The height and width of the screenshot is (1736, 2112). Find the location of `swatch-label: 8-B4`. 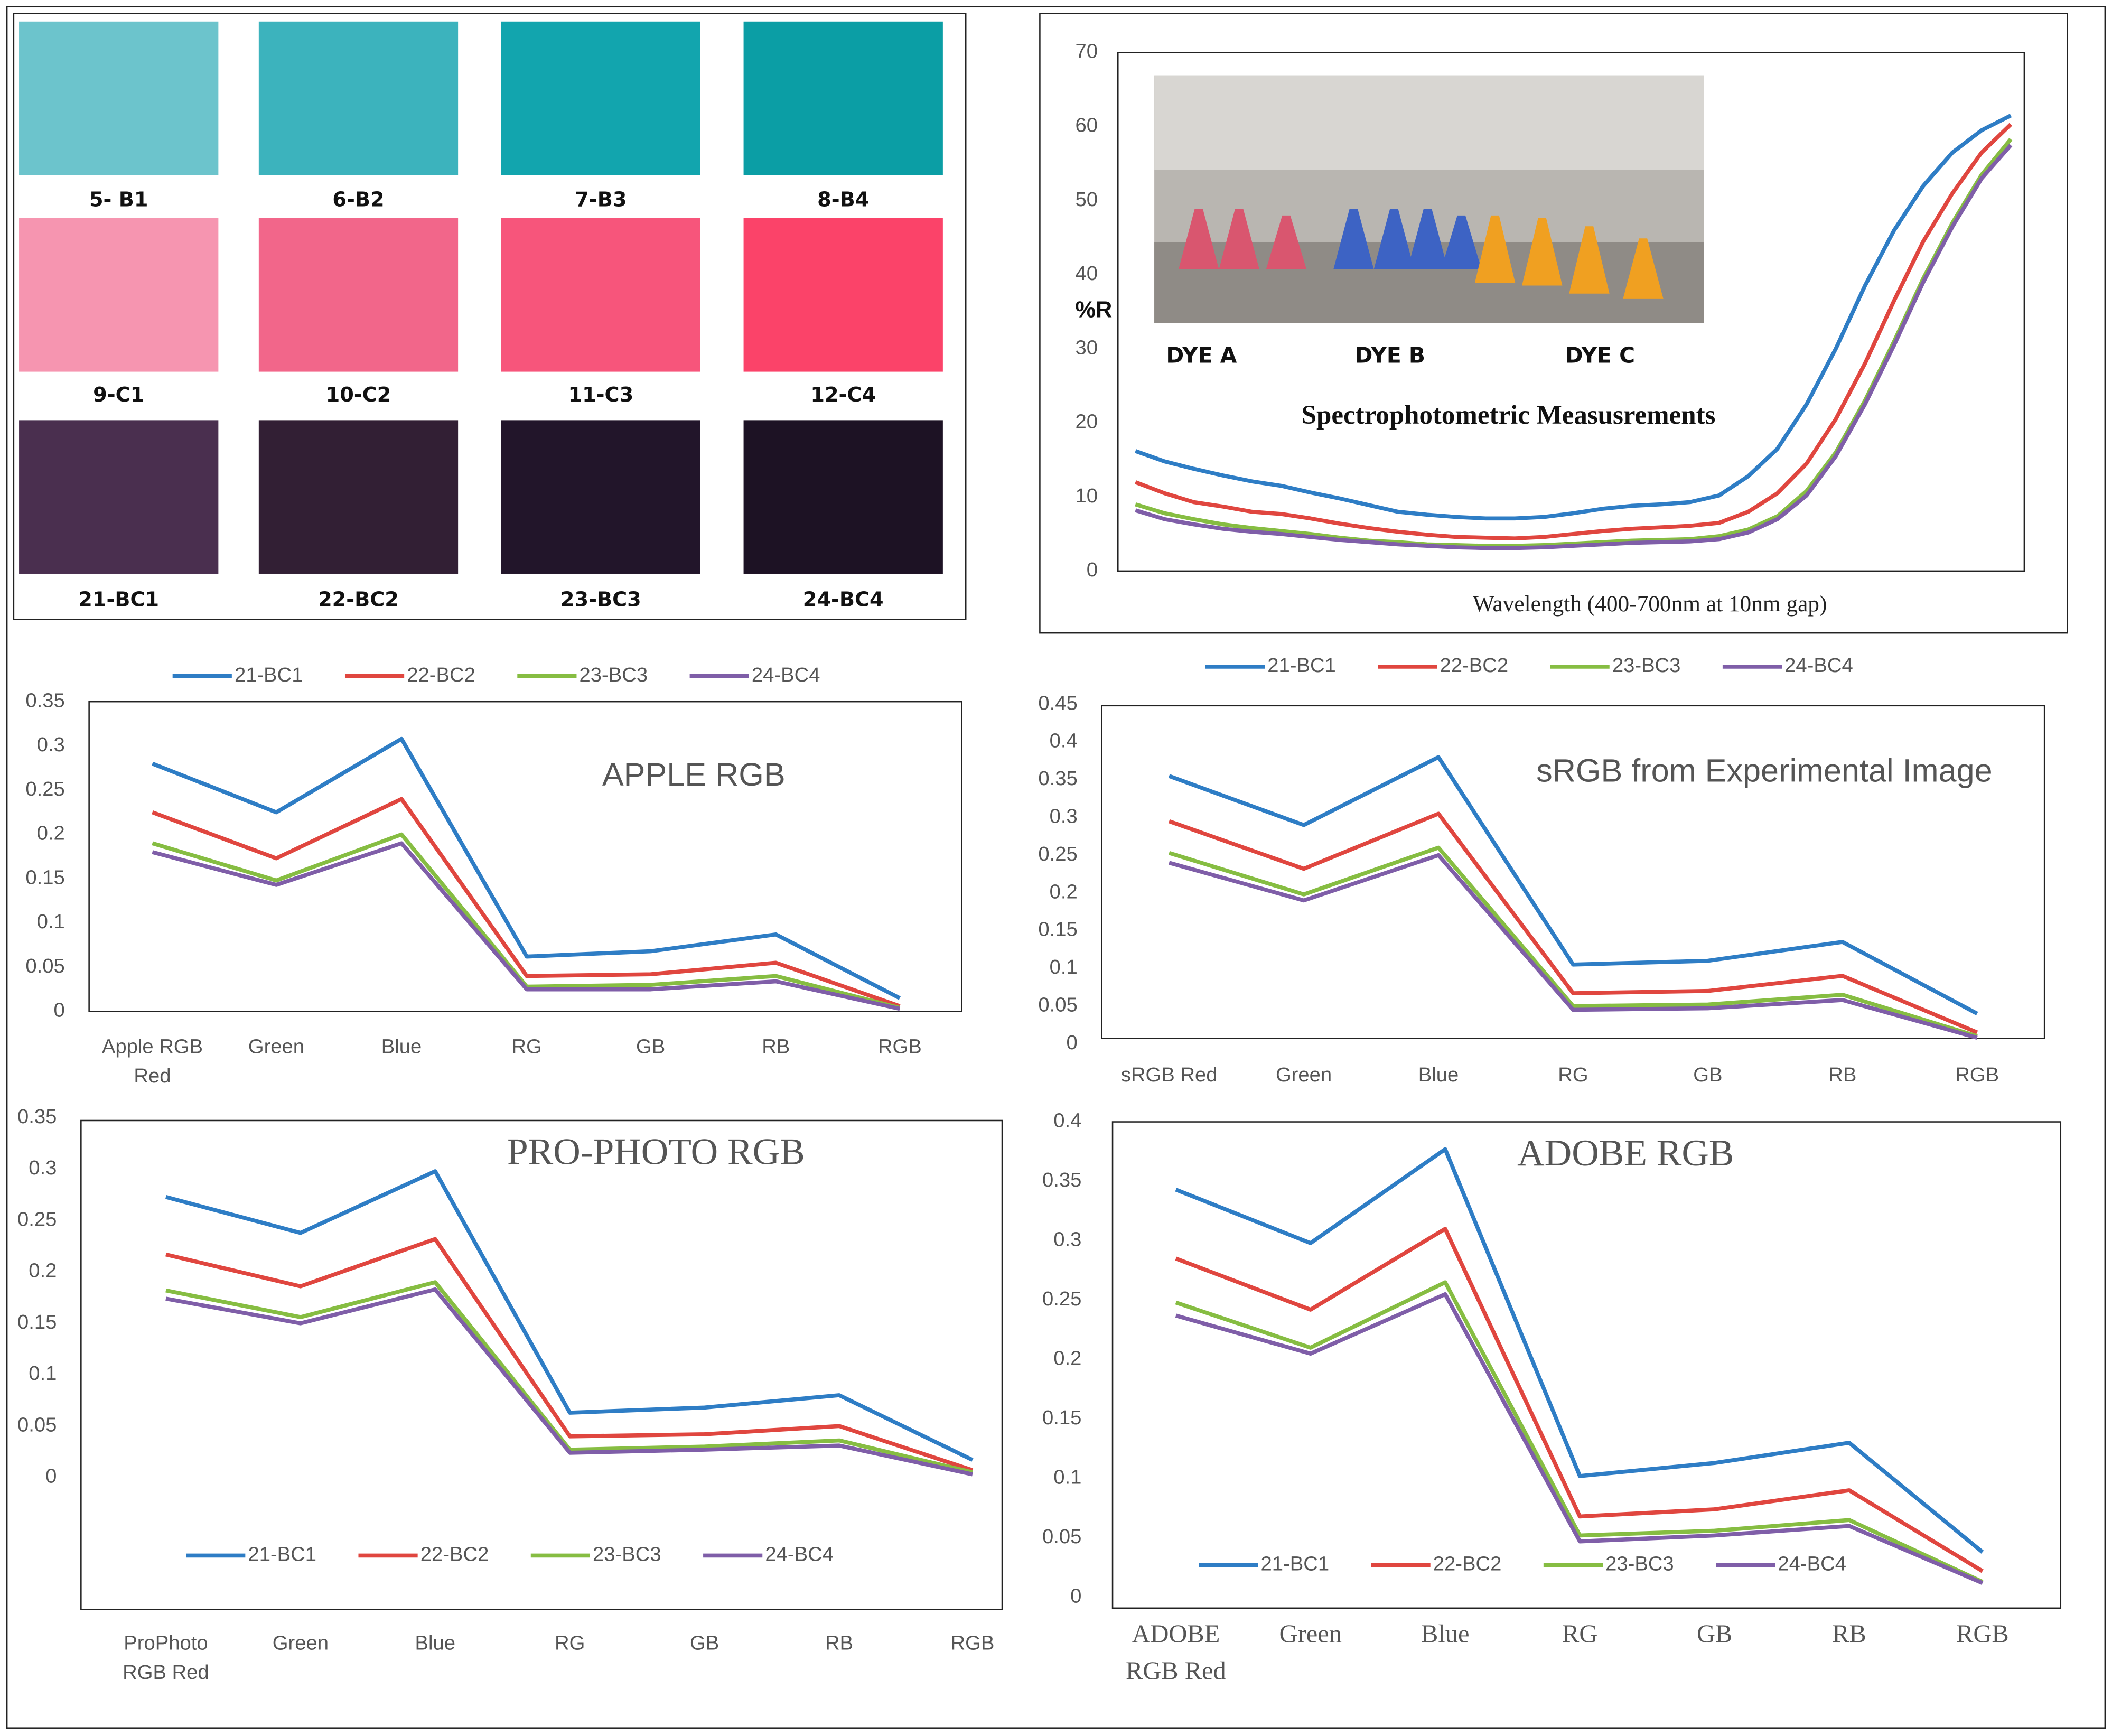

swatch-label: 8-B4 is located at coordinates (843, 199).